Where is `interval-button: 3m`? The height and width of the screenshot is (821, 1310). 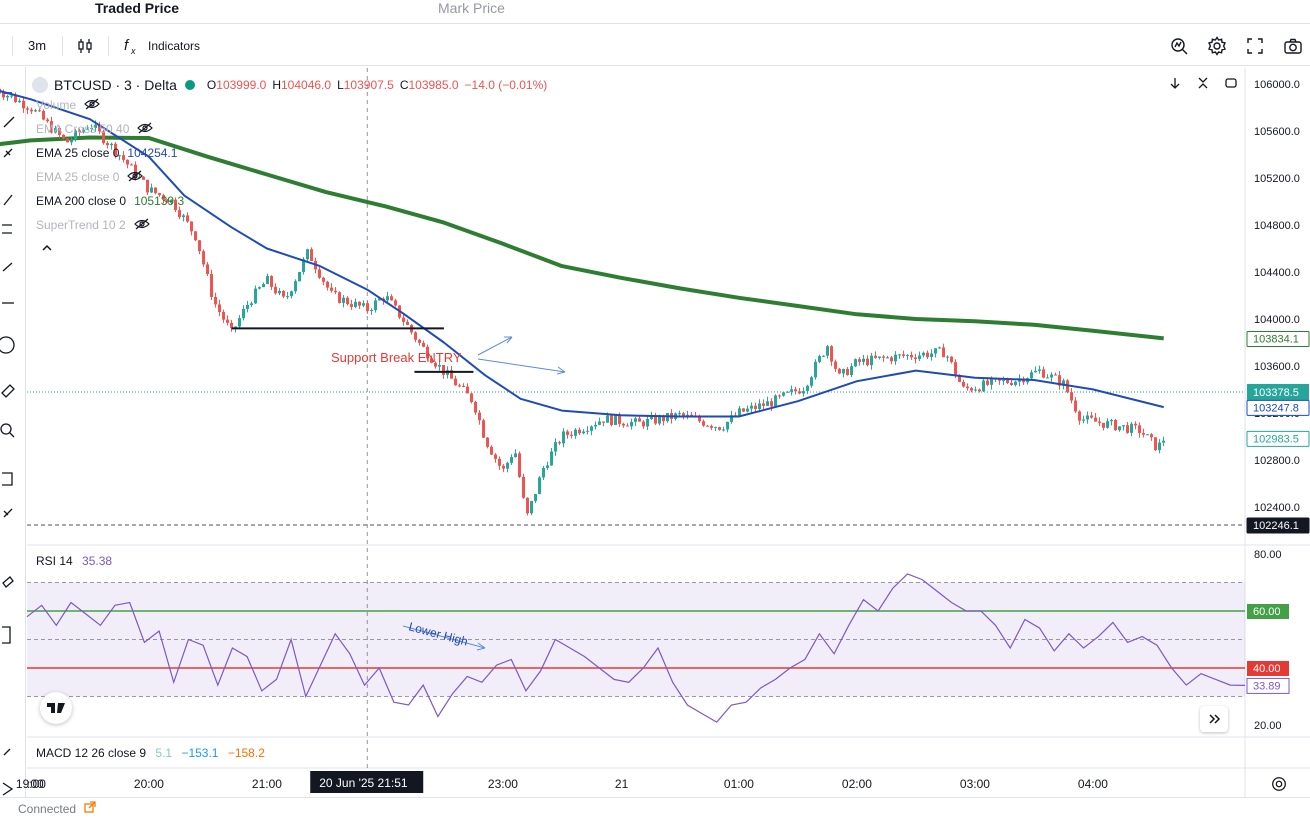 interval-button: 3m is located at coordinates (37, 45).